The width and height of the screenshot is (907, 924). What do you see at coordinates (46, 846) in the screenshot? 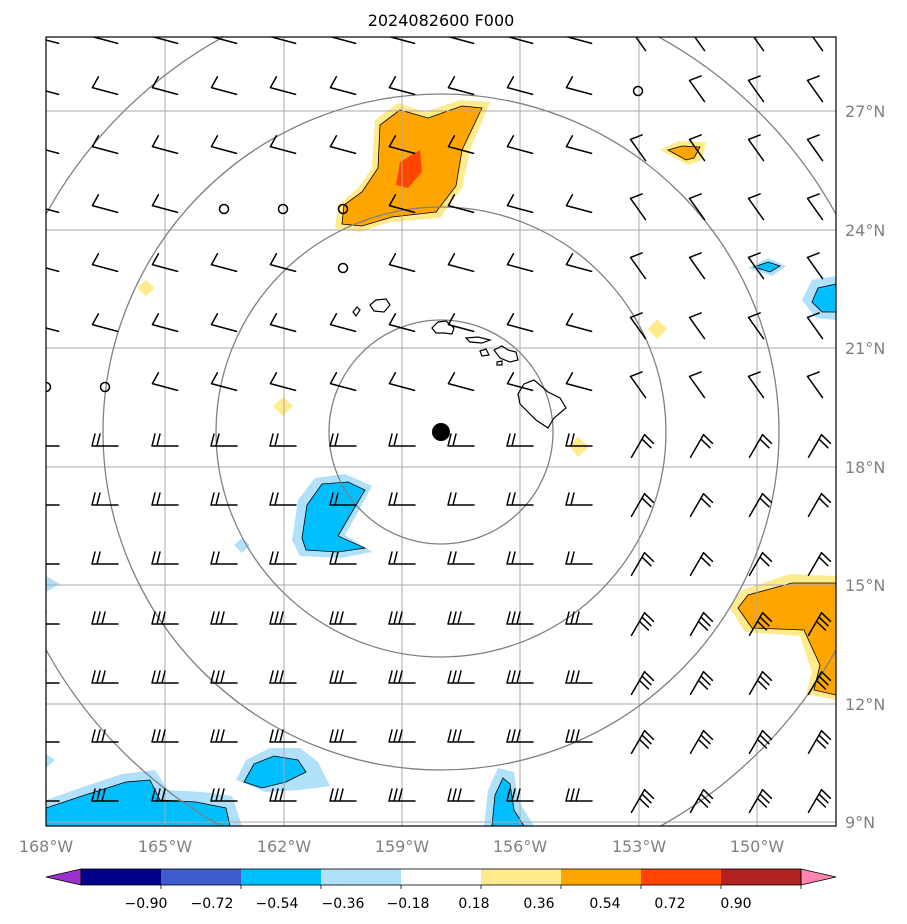
I see `lon-label: 168°W` at bounding box center [46, 846].